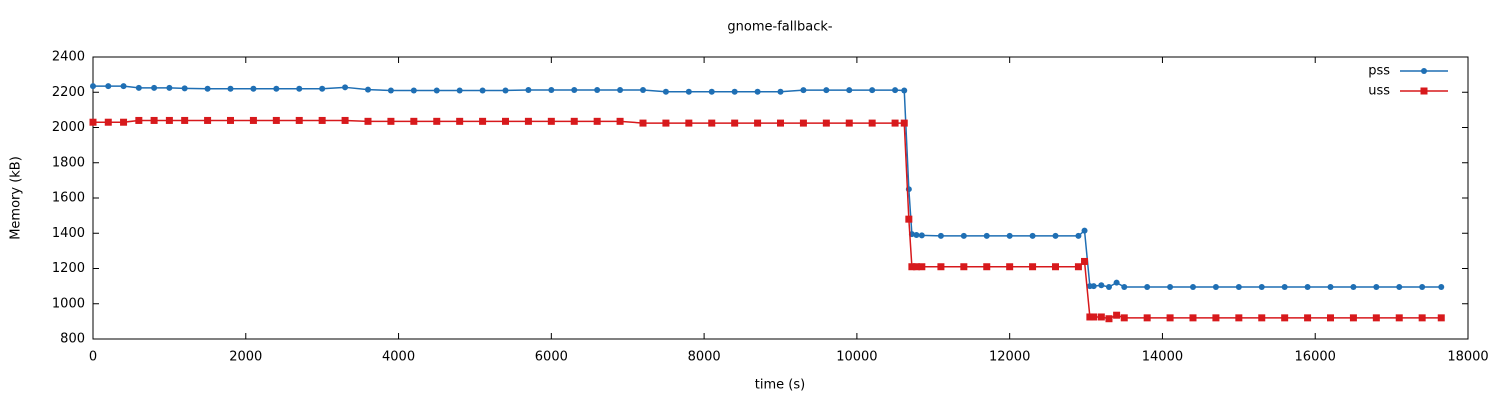  I want to click on y-tick-label: 800, so click(72, 339).